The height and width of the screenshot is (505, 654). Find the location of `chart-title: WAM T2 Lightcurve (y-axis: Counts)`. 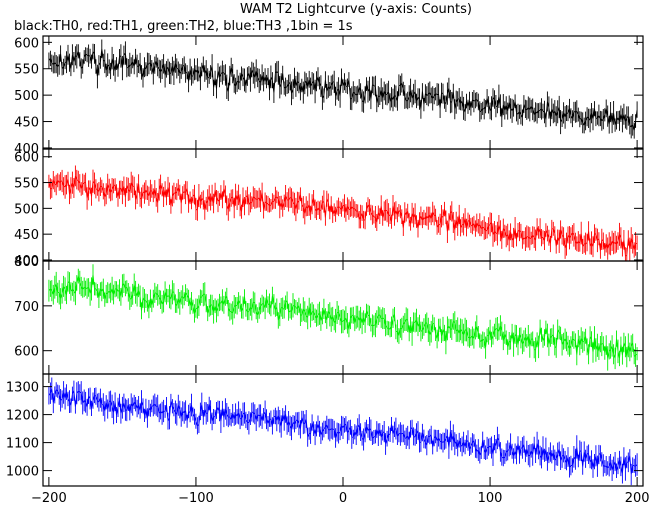

chart-title: WAM T2 Lightcurve (y-axis: Counts) is located at coordinates (356, 9).